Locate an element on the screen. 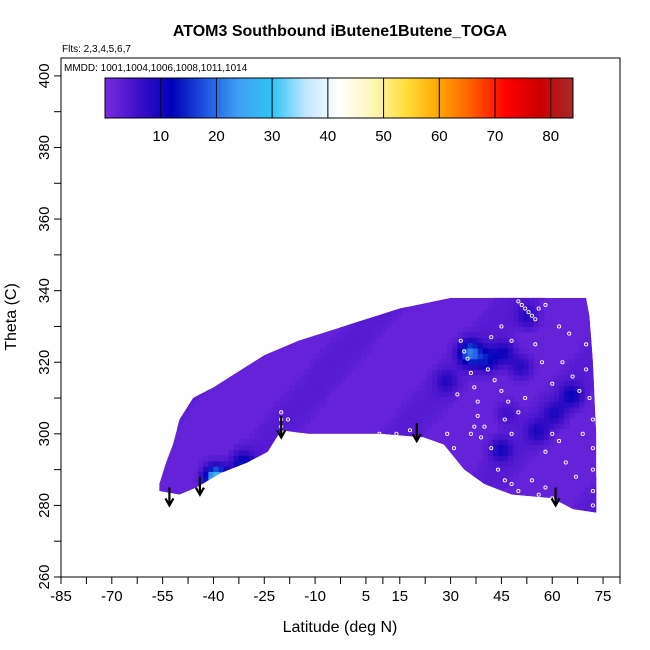 The height and width of the screenshot is (650, 650). colorbar-tick-label: 60 is located at coordinates (439, 136).